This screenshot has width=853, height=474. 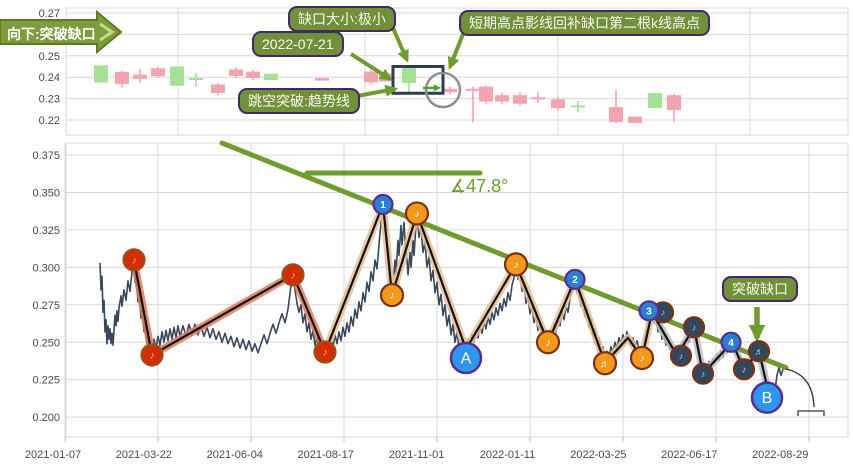 I want to click on x-tick-label: 2022-03-25, so click(x=598, y=455).